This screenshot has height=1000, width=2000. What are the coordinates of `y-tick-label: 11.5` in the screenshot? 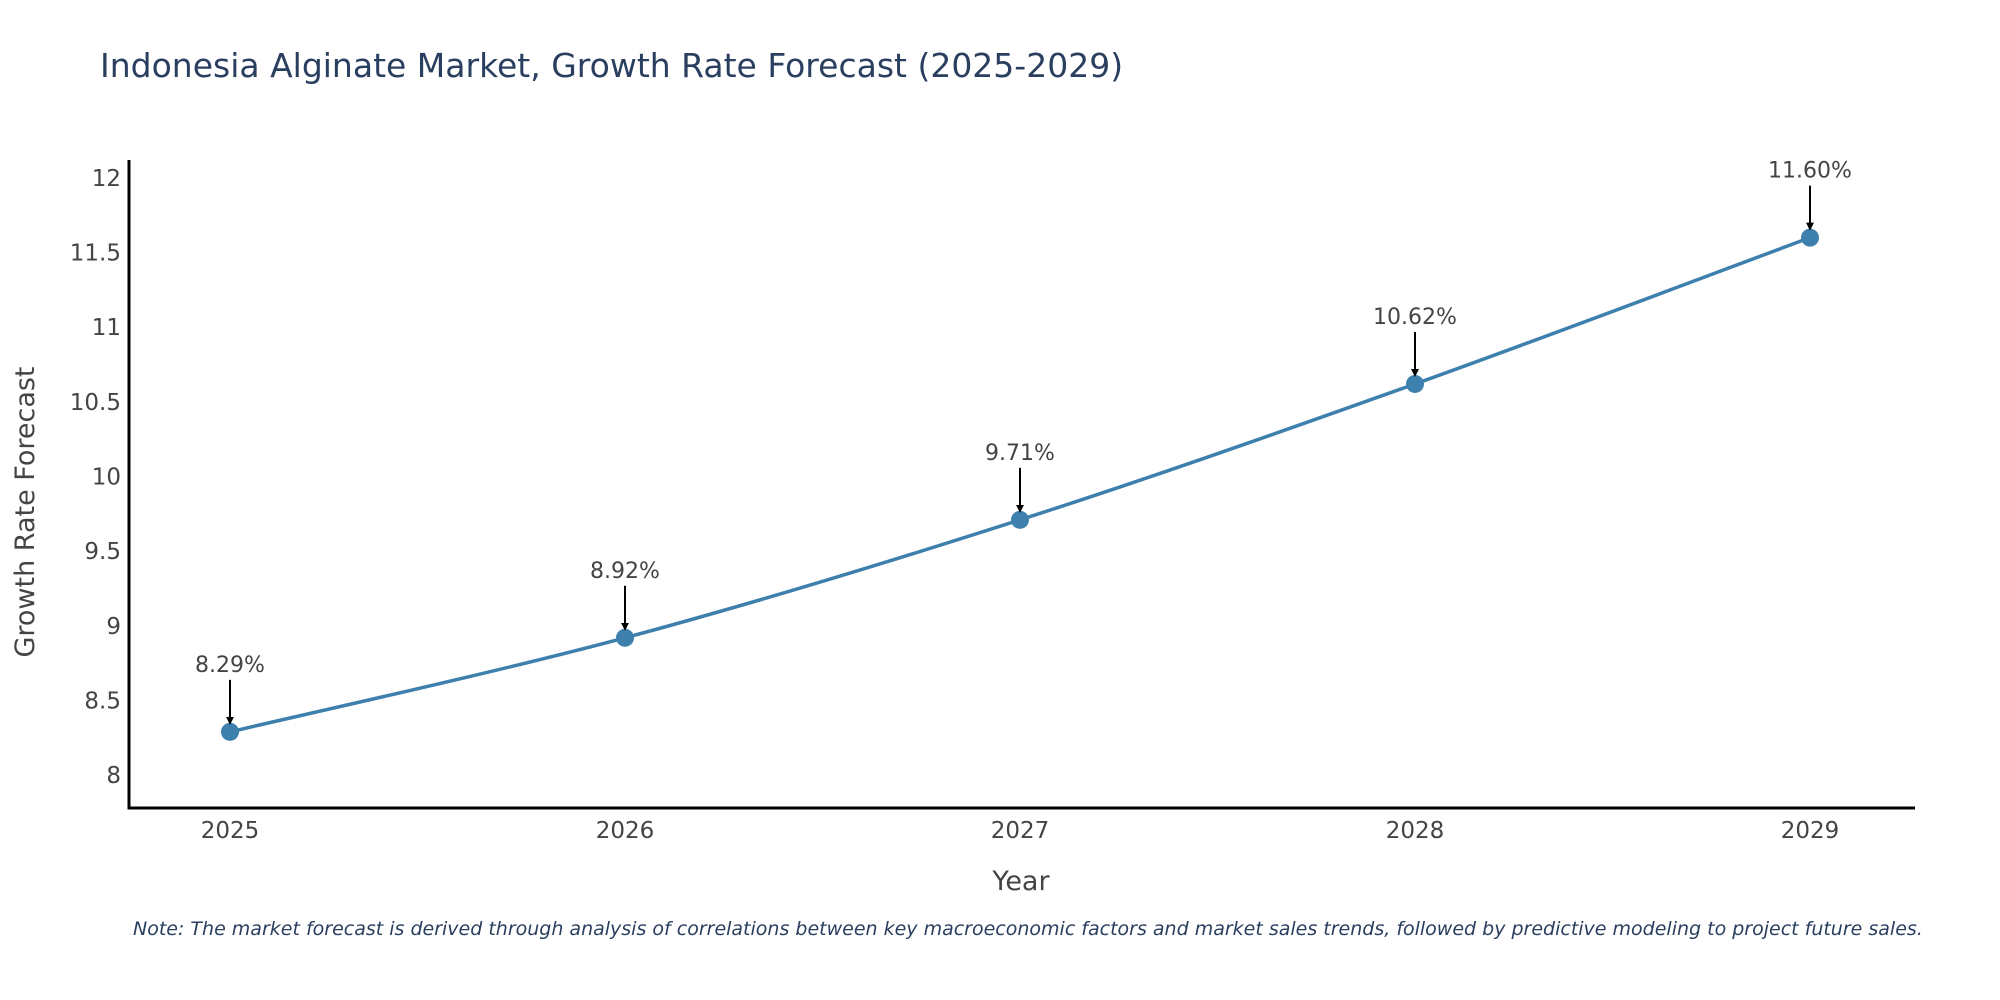 It's located at (95, 254).